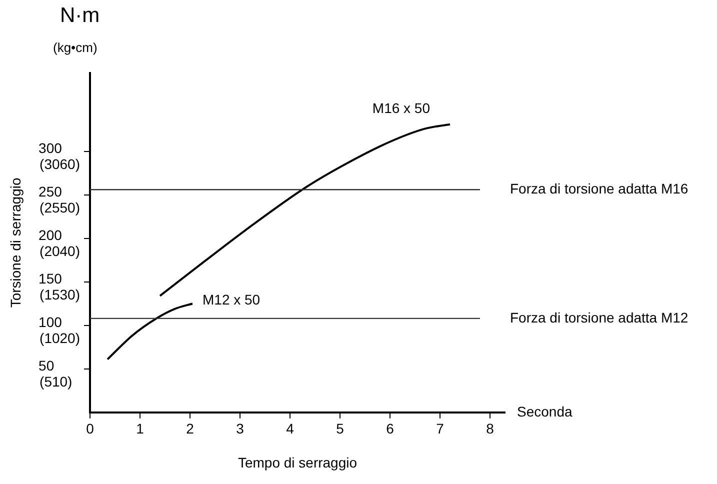 Image resolution: width=717 pixels, height=484 pixels. I want to click on y2-tick-label: (1020), so click(60, 338).